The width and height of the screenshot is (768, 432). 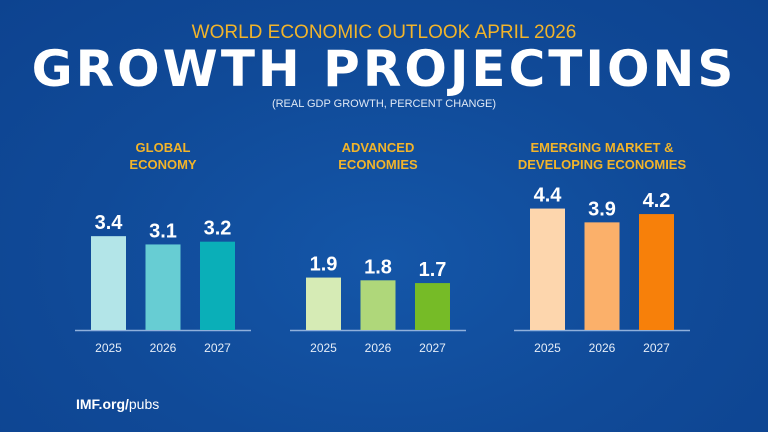 I want to click on panel-title: ADVANCED, so click(x=378, y=147).